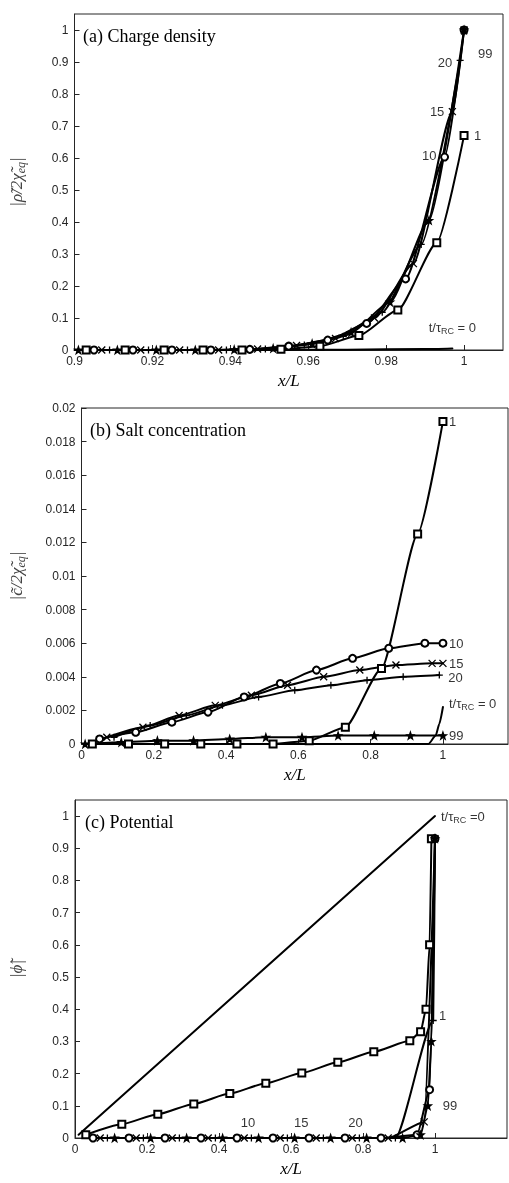  I want to click on y-axis-title: |ϕ̃|, so click(16, 968).